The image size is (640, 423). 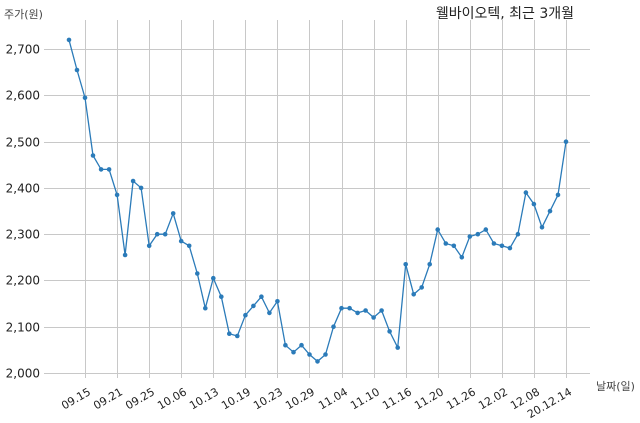 I want to click on x-tick-label: 10.13, so click(x=204, y=398).